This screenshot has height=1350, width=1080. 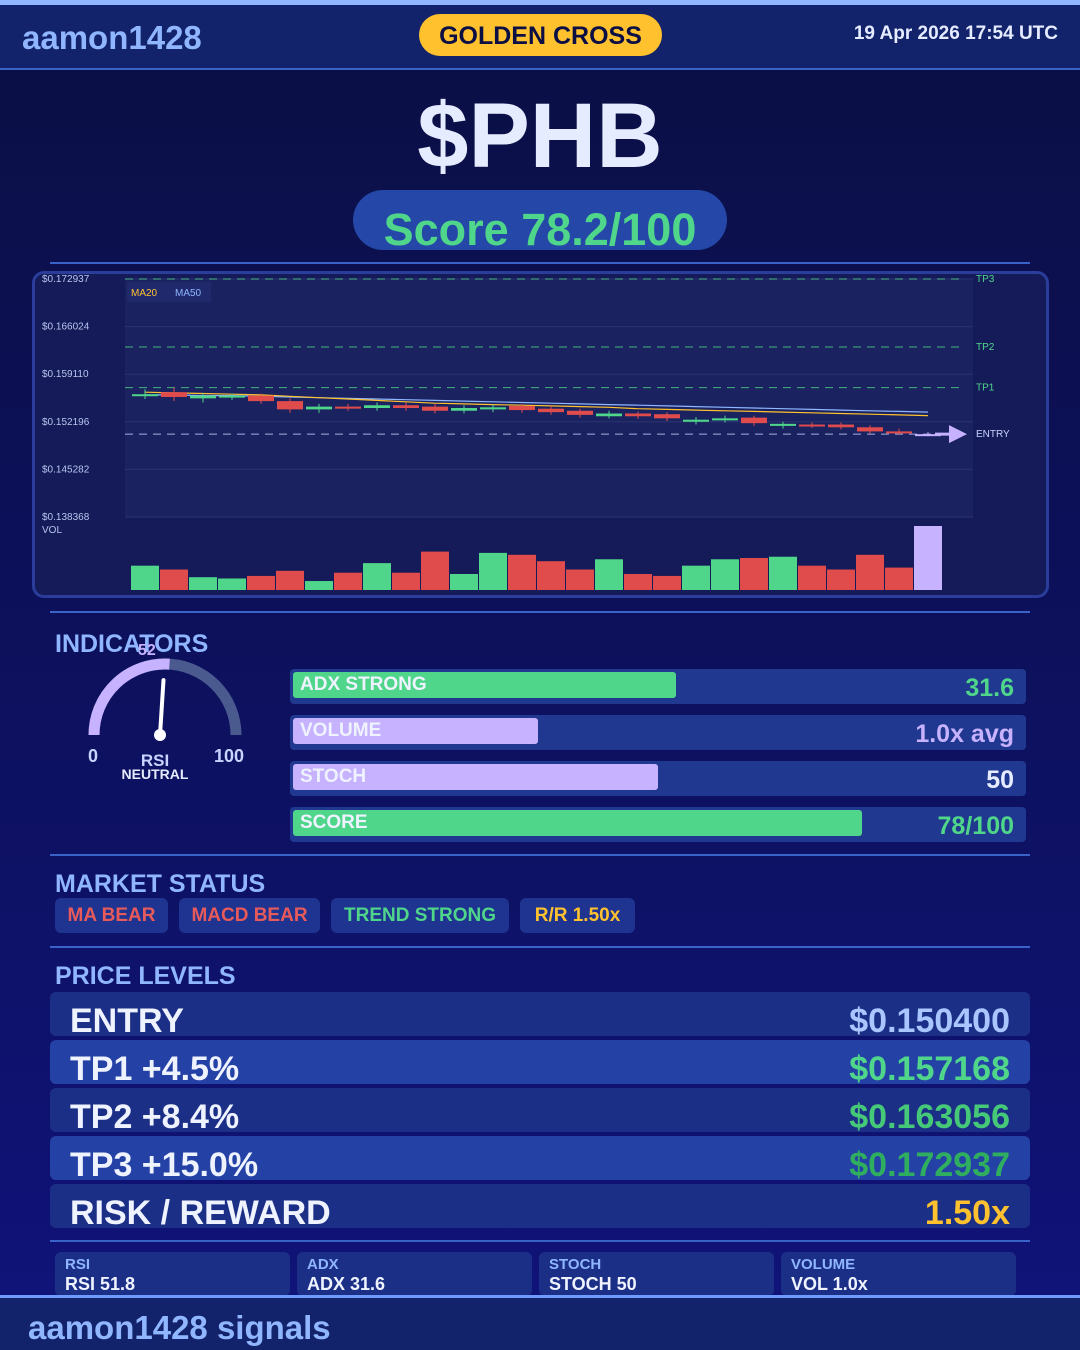 I want to click on ma50-line, so click(x=537, y=403).